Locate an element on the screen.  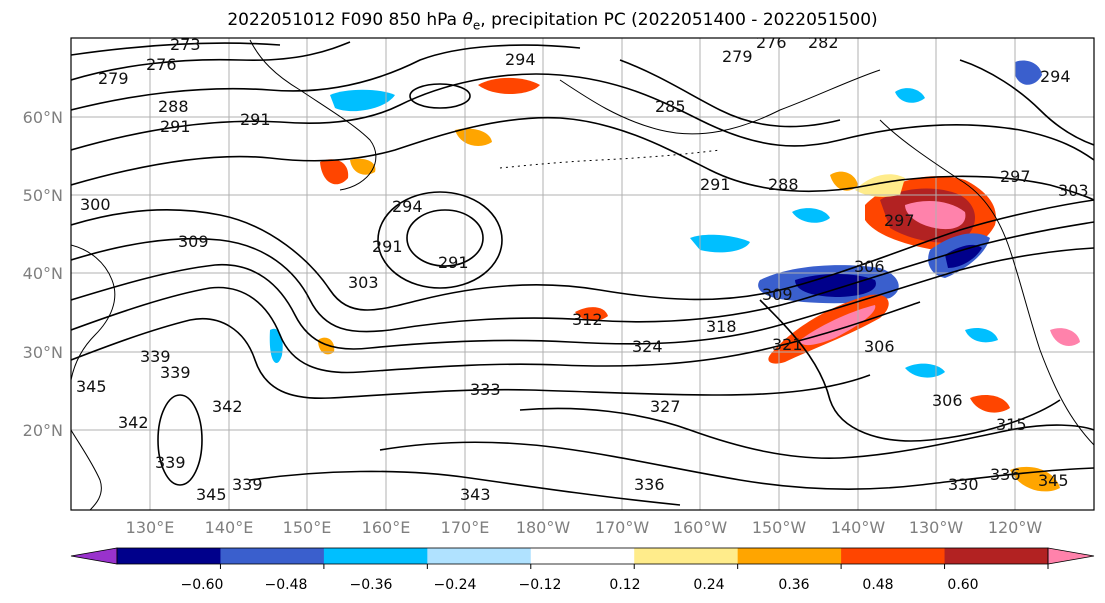
coastline-asia is located at coordinates (93, 312).